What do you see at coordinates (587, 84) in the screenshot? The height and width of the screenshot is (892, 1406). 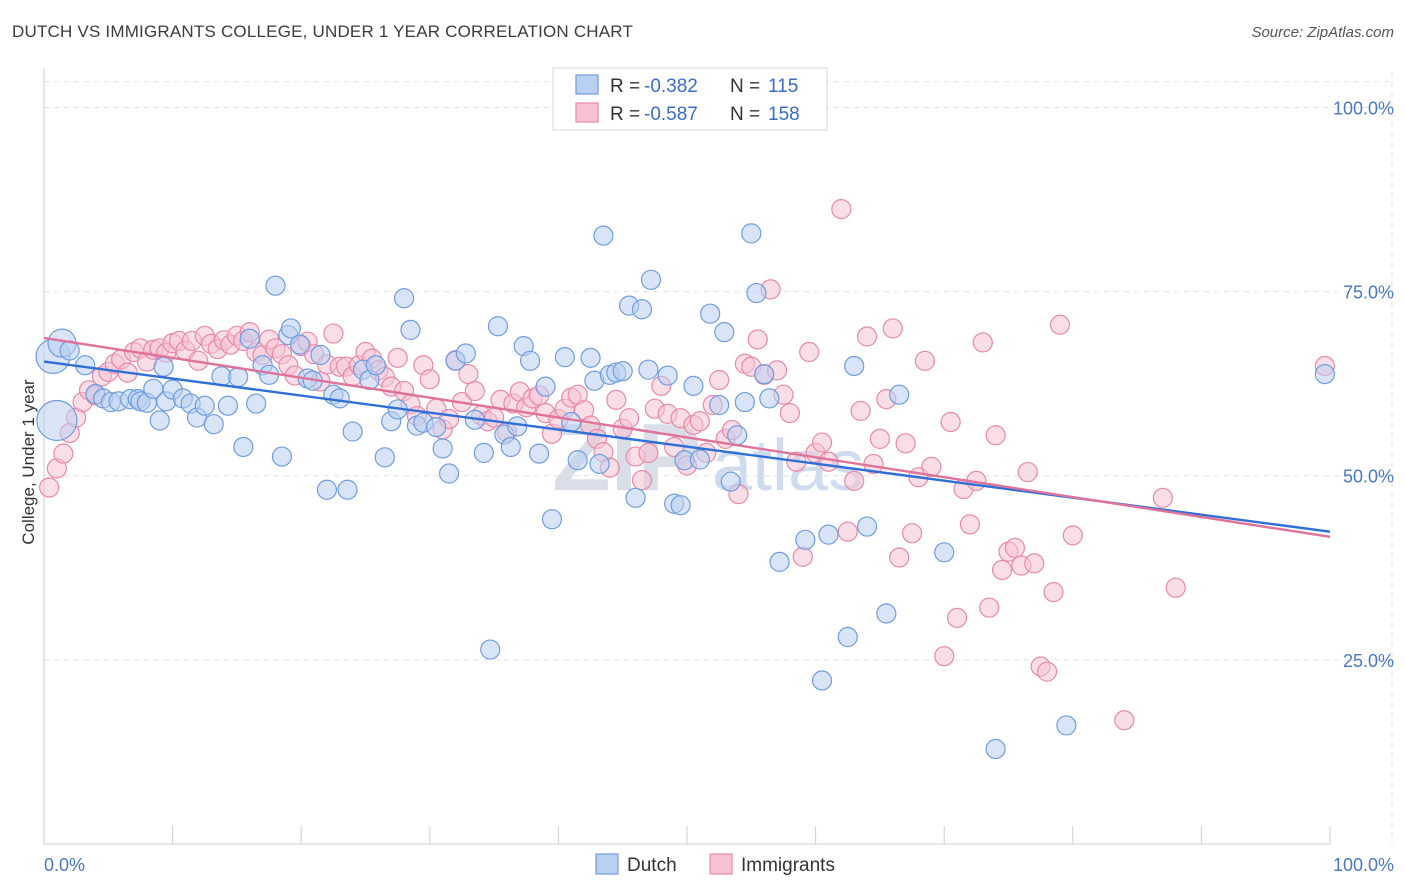 I see `legend-swatch-dutch` at bounding box center [587, 84].